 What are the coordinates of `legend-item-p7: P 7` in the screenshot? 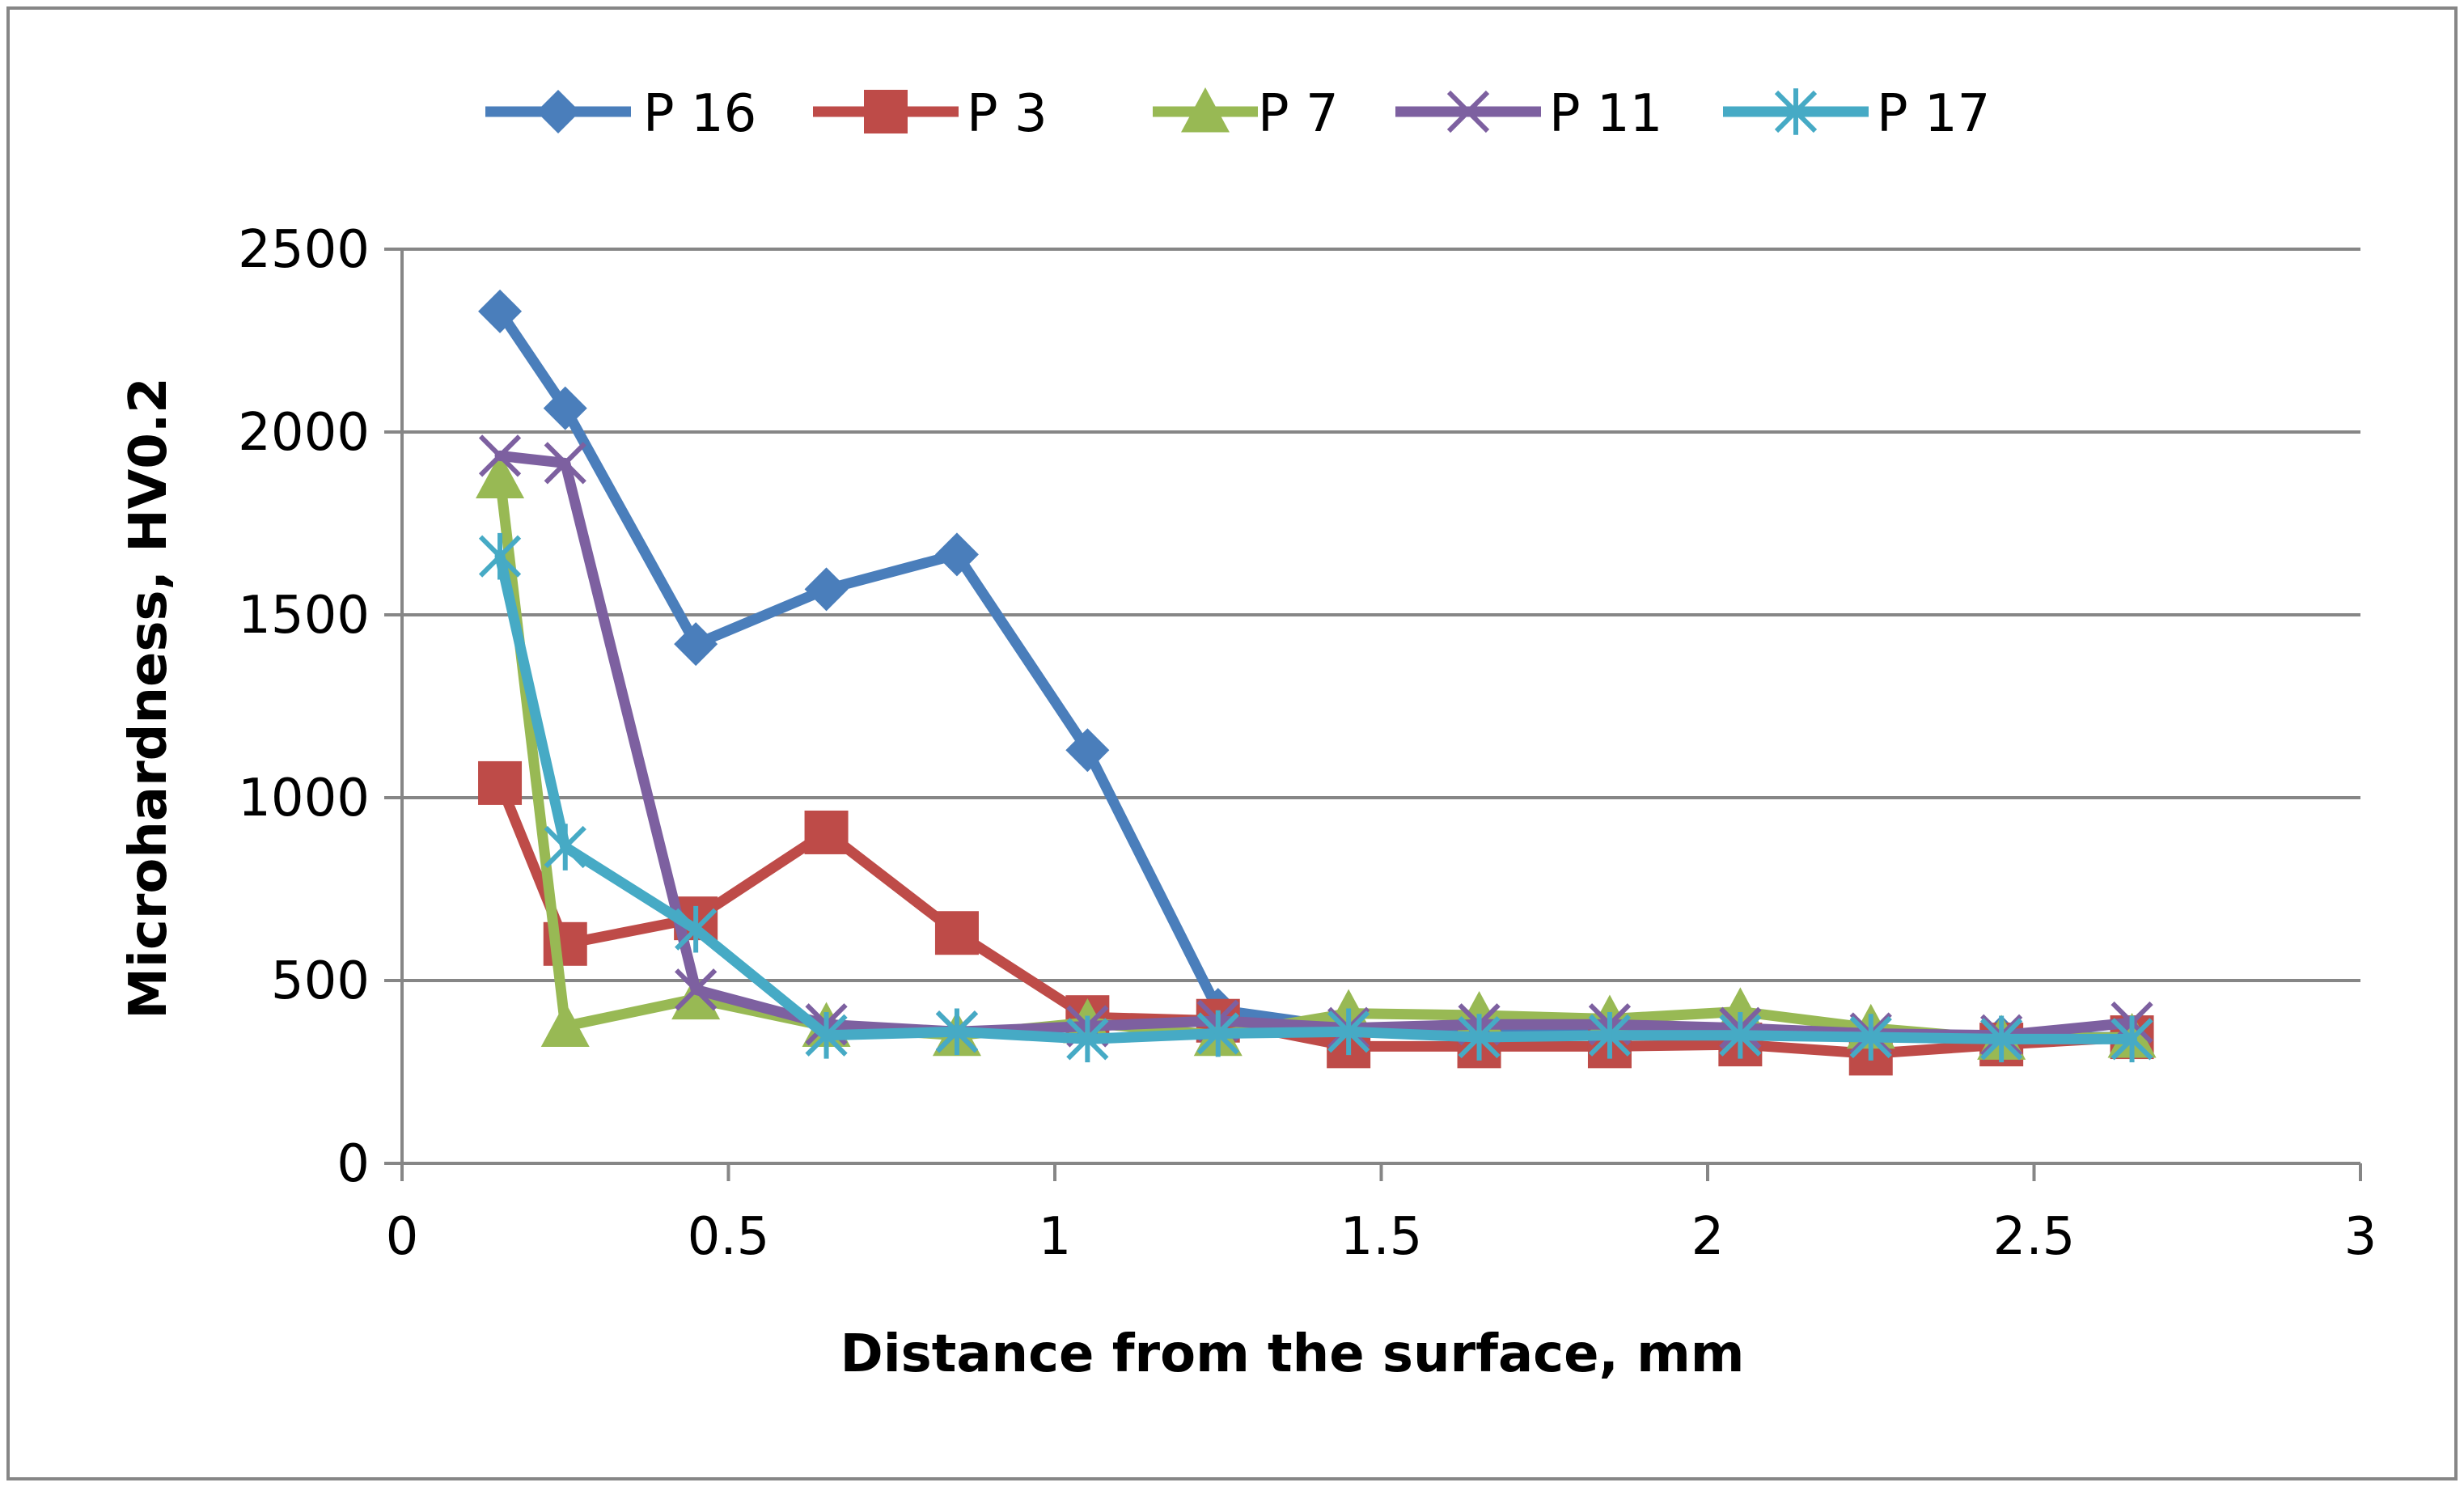 It's located at (1246, 114).